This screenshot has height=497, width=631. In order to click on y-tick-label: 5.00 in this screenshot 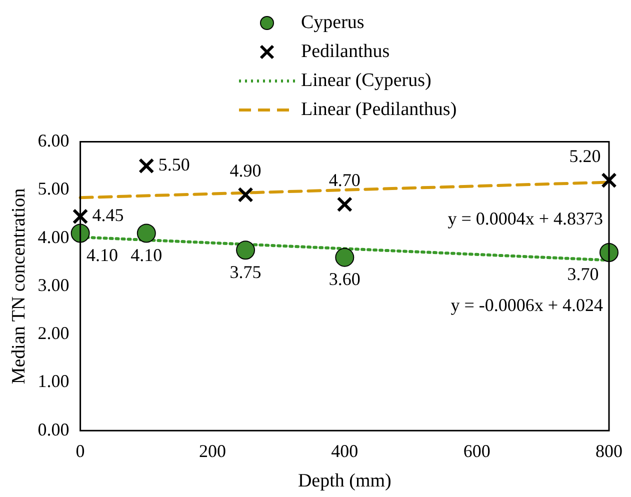, I will do `click(54, 188)`.